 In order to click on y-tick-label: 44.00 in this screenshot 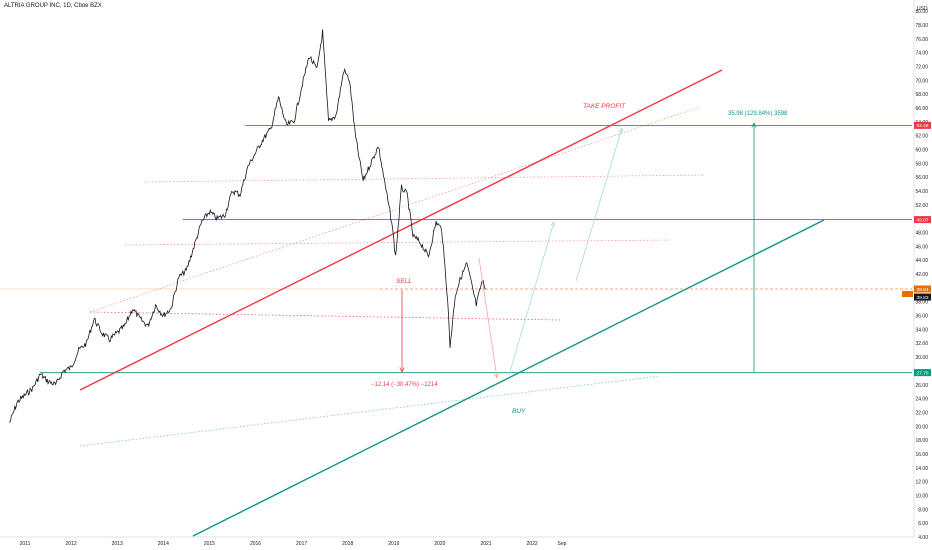, I will do `click(921, 261)`.